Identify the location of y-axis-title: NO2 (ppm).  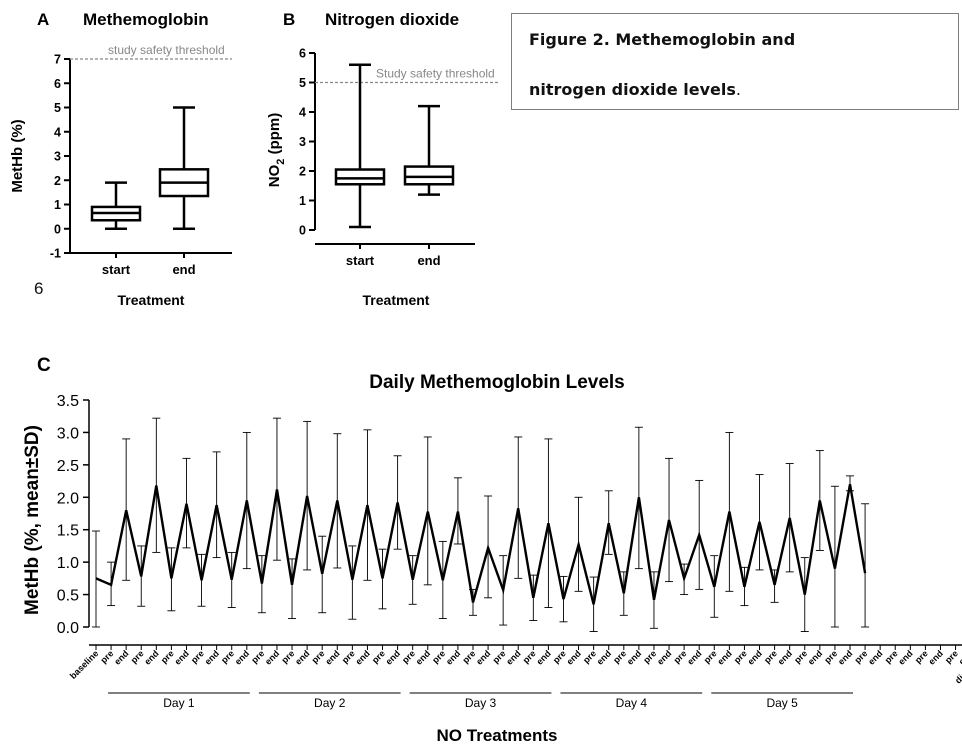
(276, 150).